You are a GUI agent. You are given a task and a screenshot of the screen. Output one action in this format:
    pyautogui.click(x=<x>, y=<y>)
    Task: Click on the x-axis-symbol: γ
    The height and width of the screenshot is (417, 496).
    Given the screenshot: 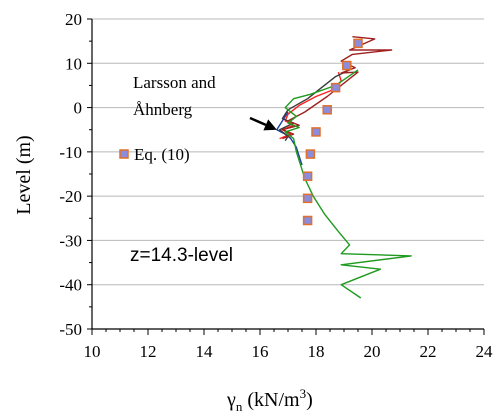 What is the action you would take?
    pyautogui.click(x=231, y=400)
    